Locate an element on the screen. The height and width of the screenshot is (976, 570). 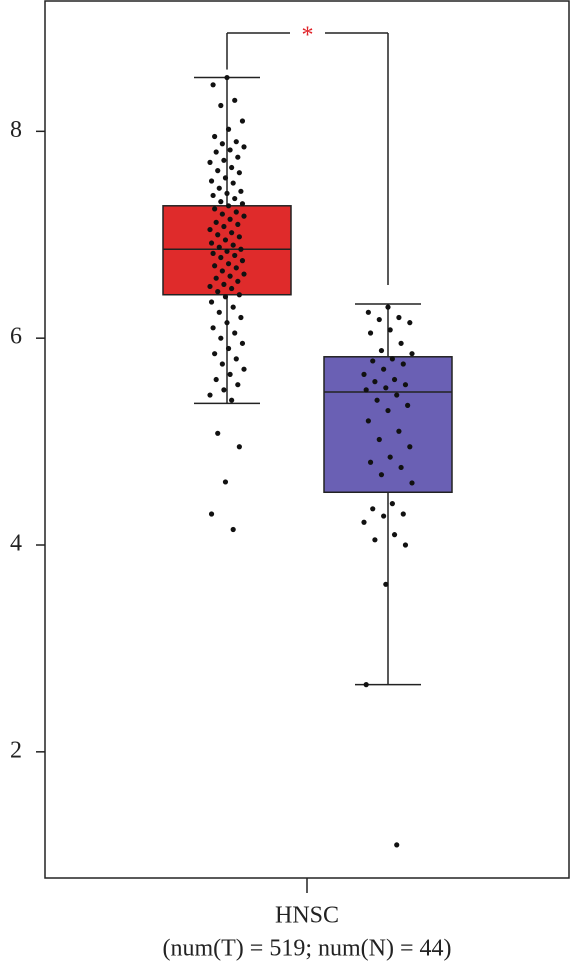
y-tick-label: 2 is located at coordinates (16, 750).